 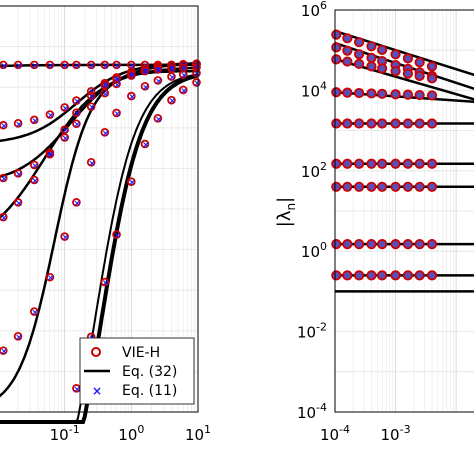 What do you see at coordinates (97, 391) in the screenshot?
I see `legend-marker-x: ×` at bounding box center [97, 391].